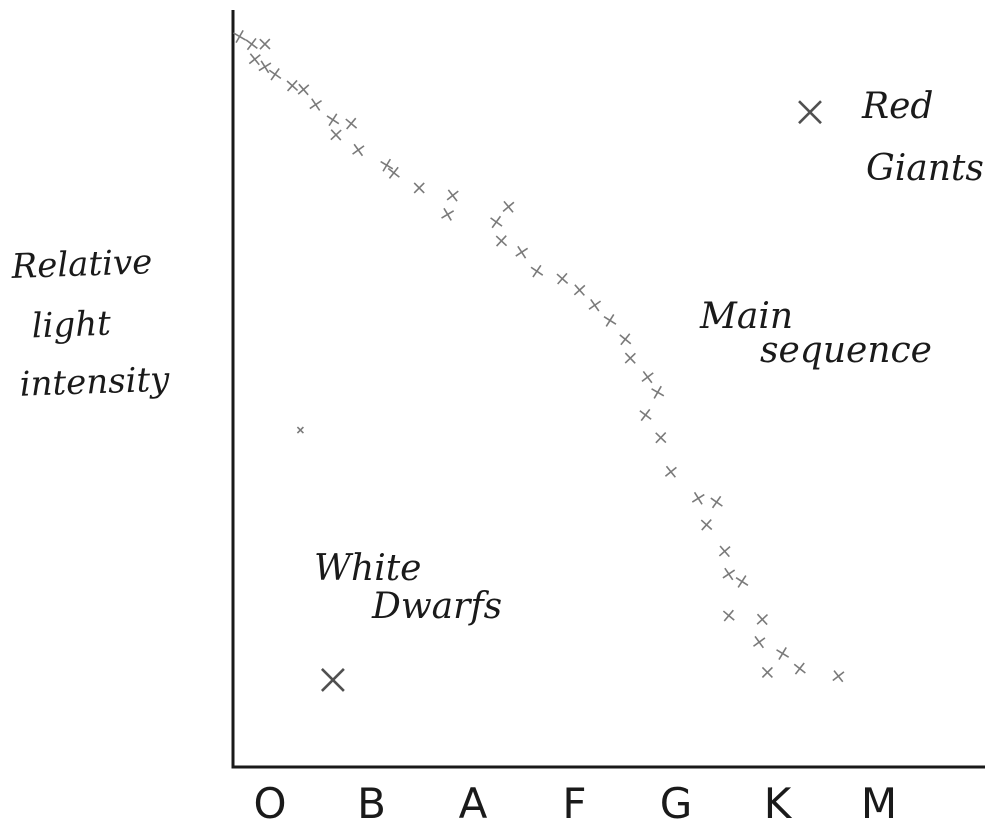  I want to click on x-tick-label-m: M, so click(879, 803).